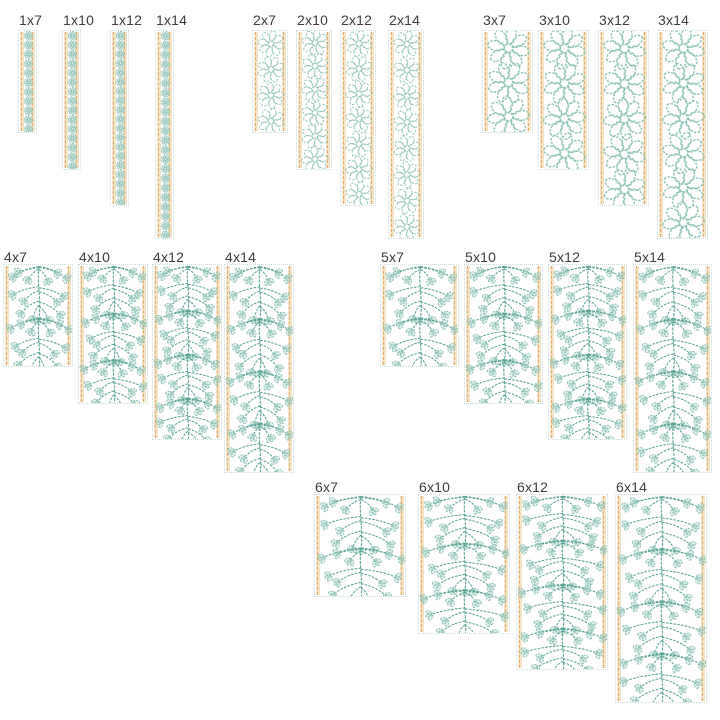 The image size is (720, 720). Describe the element at coordinates (435, 487) in the screenshot. I see `size-label: 6x10` at that location.